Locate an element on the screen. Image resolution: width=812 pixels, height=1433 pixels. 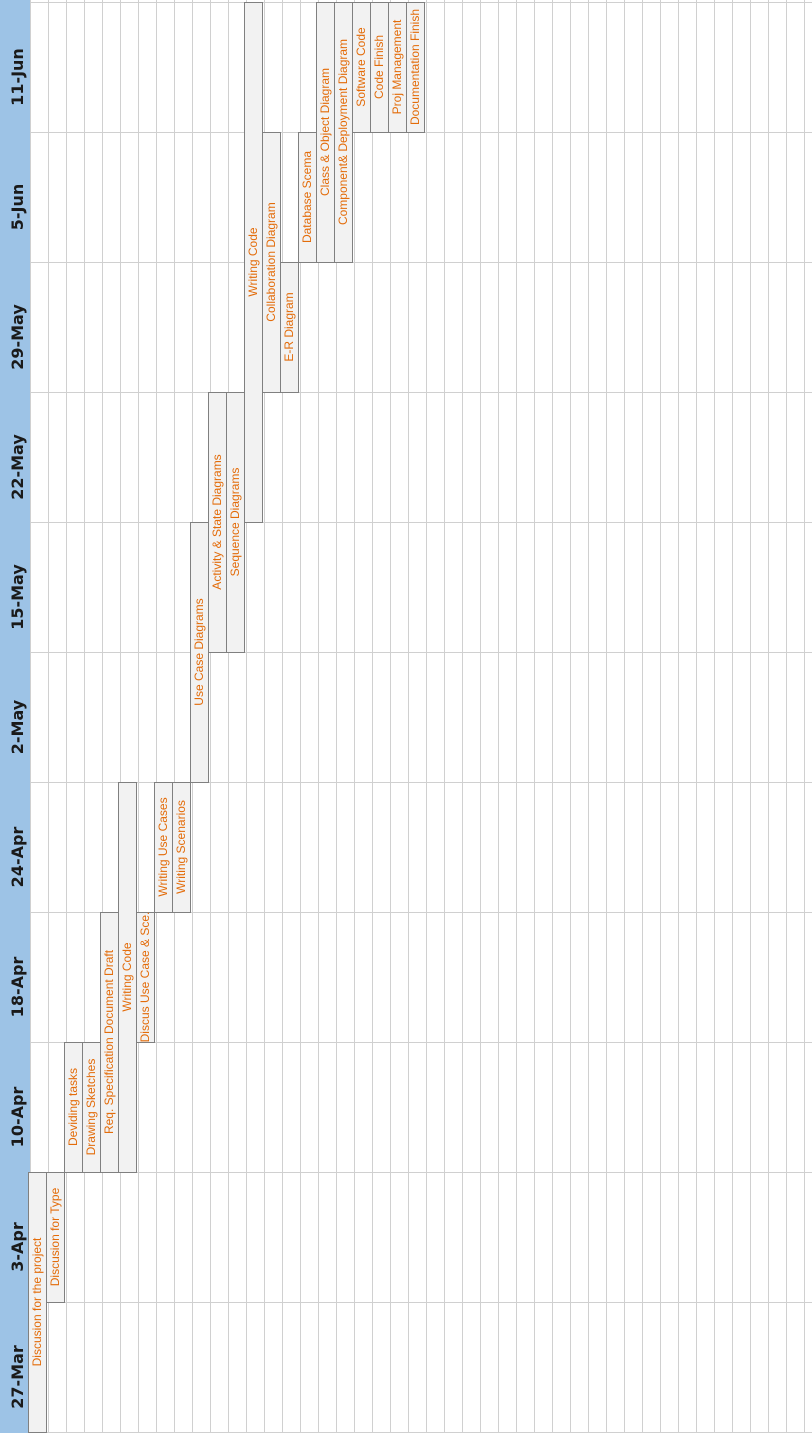
task-label: Documentation Finish is located at coordinates (415, 67).